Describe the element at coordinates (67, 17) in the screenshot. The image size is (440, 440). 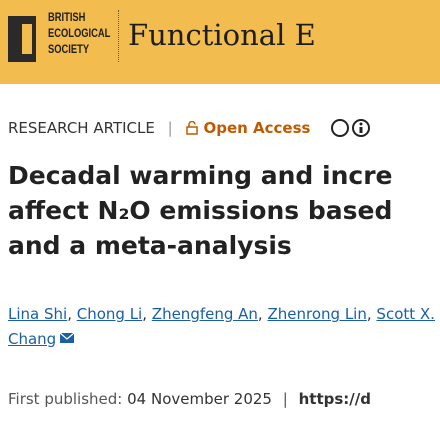
I see `society-name: BRITISH` at that location.